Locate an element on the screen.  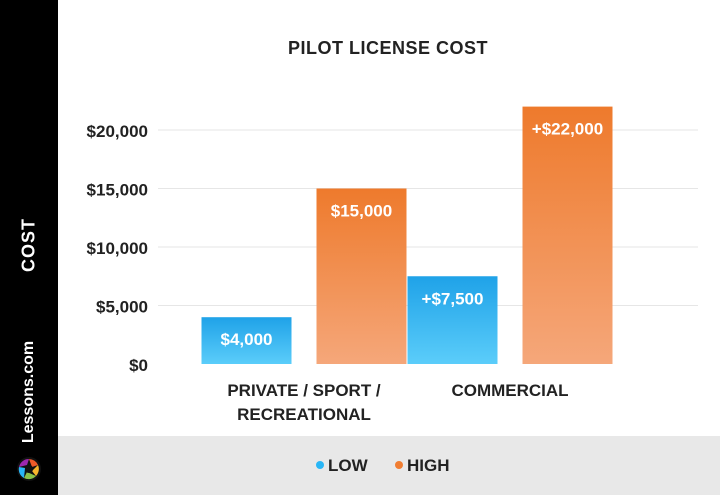
legend-label-high: HIGH is located at coordinates (428, 465).